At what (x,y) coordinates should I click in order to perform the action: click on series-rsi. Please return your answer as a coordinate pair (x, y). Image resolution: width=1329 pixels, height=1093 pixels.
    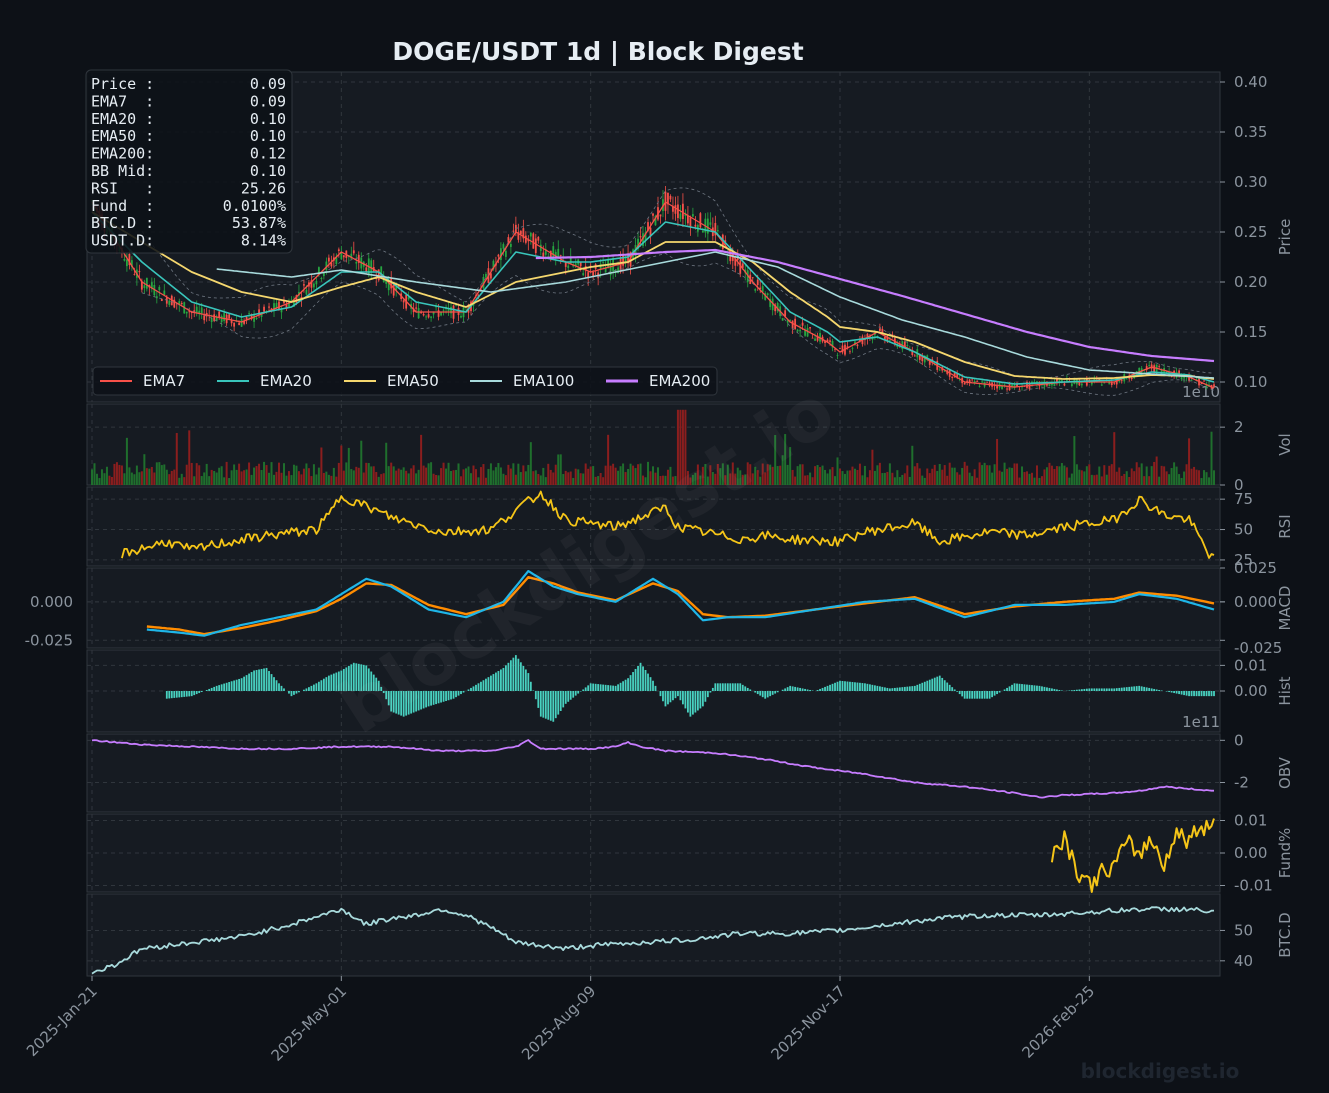
    Looking at the image, I should click on (668, 524).